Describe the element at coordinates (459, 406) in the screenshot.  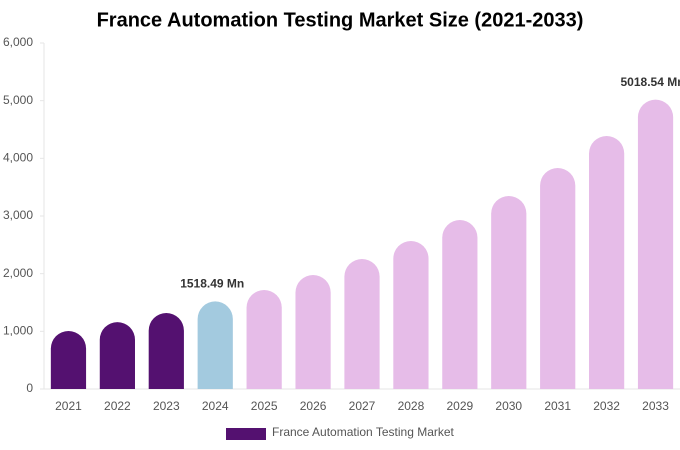
I see `x-tick-label: 2029` at that location.